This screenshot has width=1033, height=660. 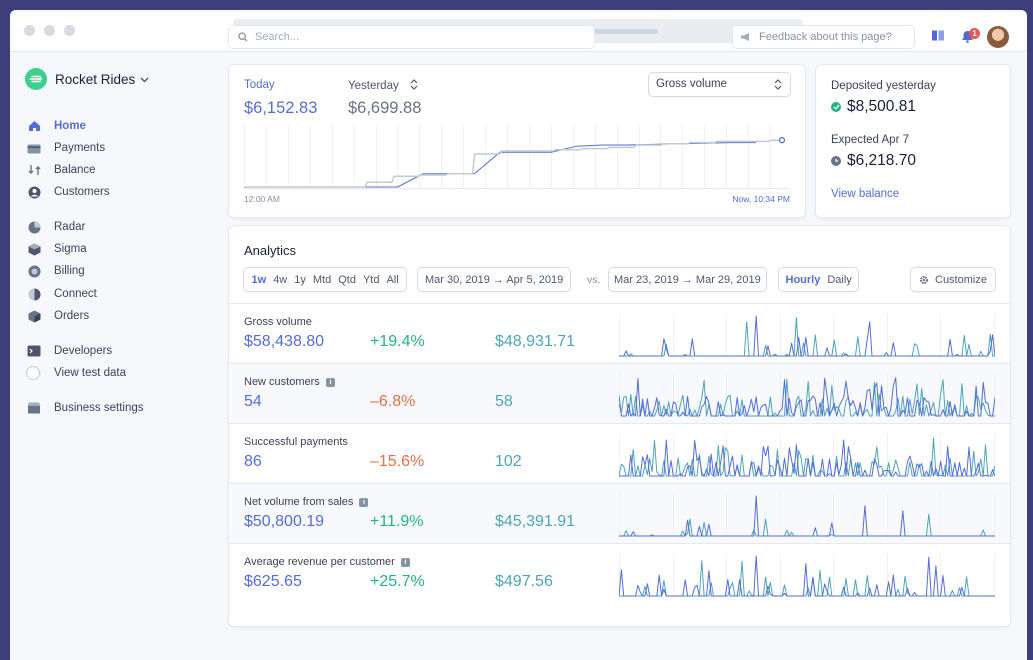 What do you see at coordinates (62, 294) in the screenshot?
I see `sidebar-item-connect: Connect` at bounding box center [62, 294].